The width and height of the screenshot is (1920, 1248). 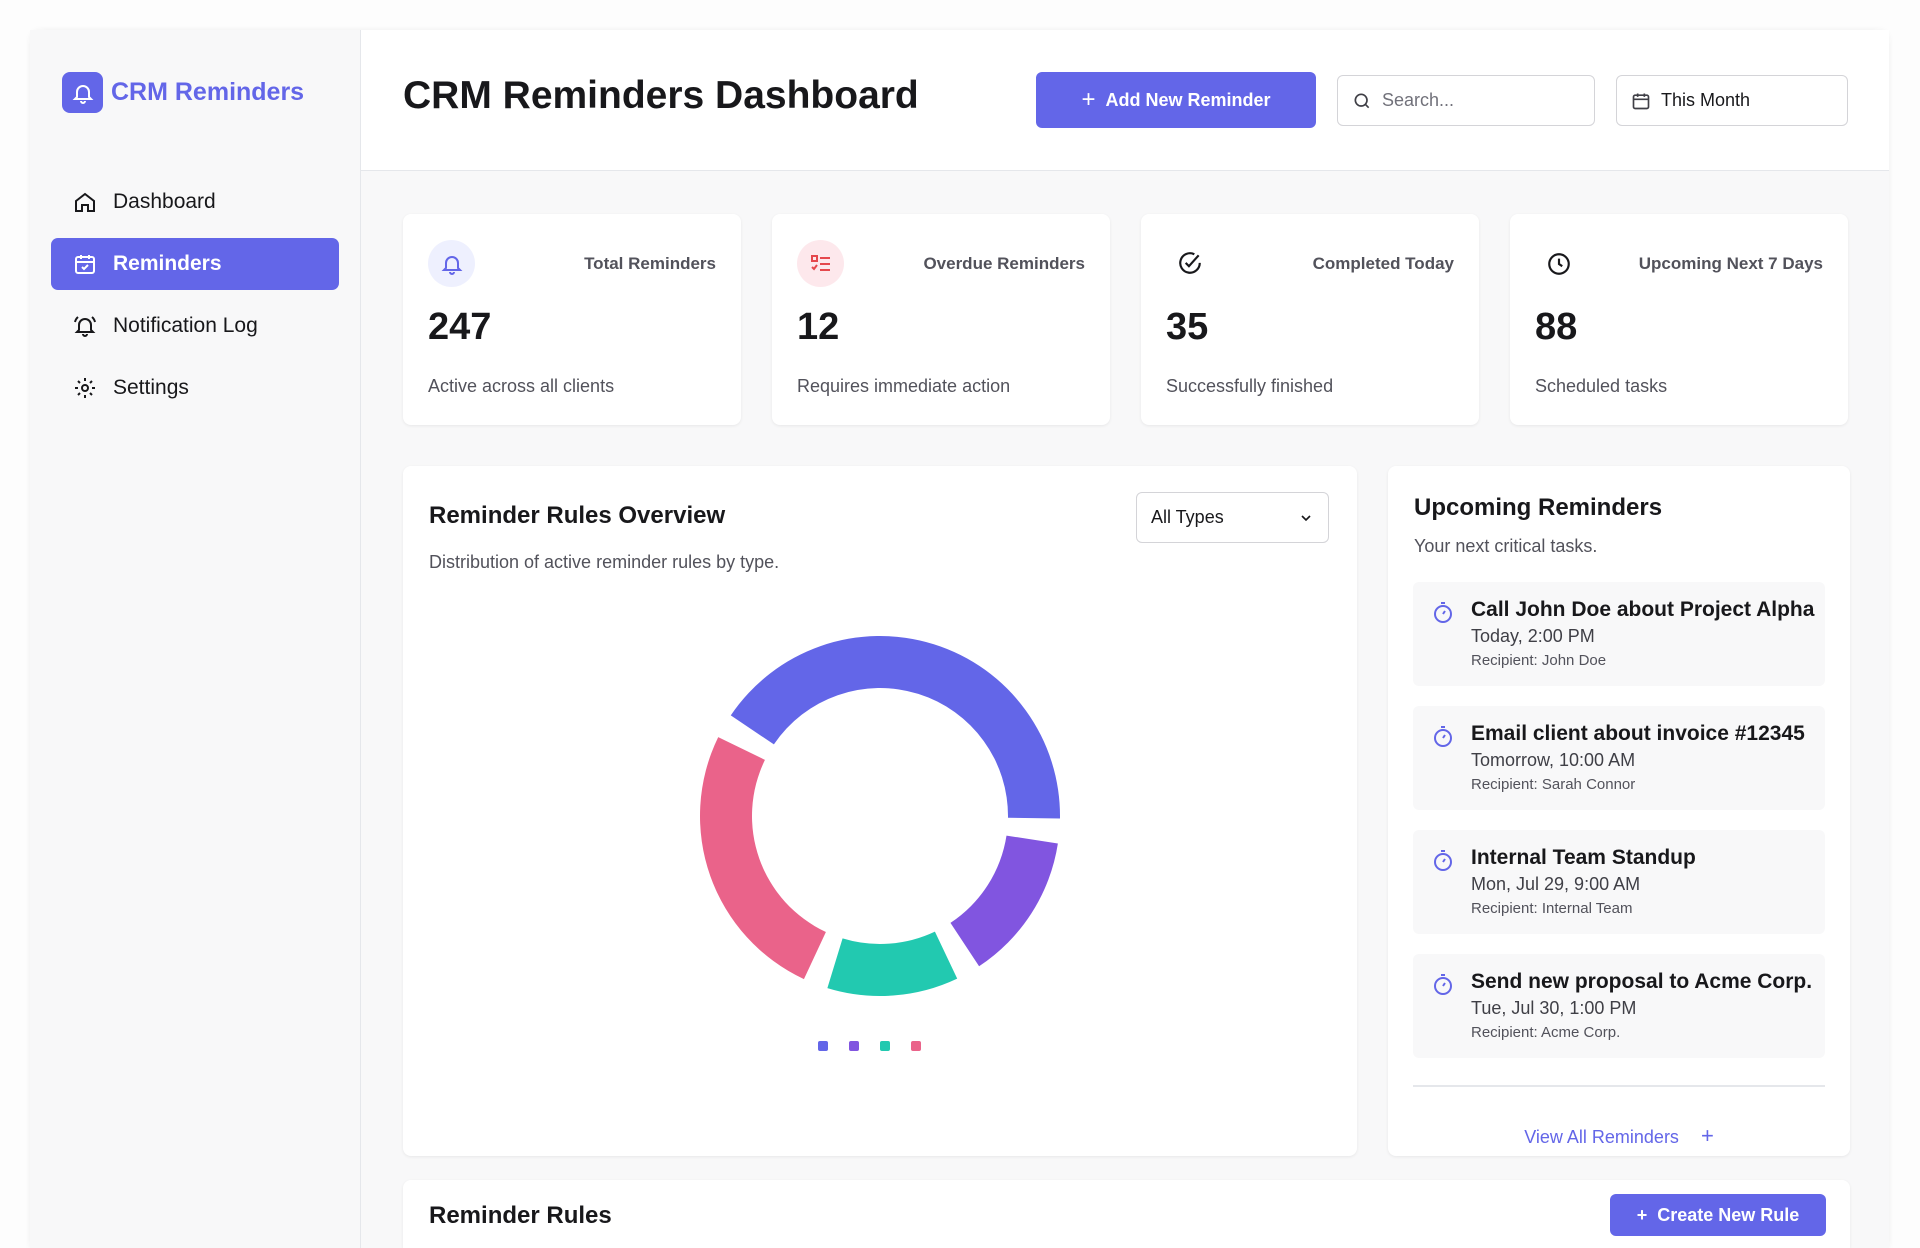 I want to click on reminder-recipient: Recipient: Acme Corp., so click(x=1546, y=1032).